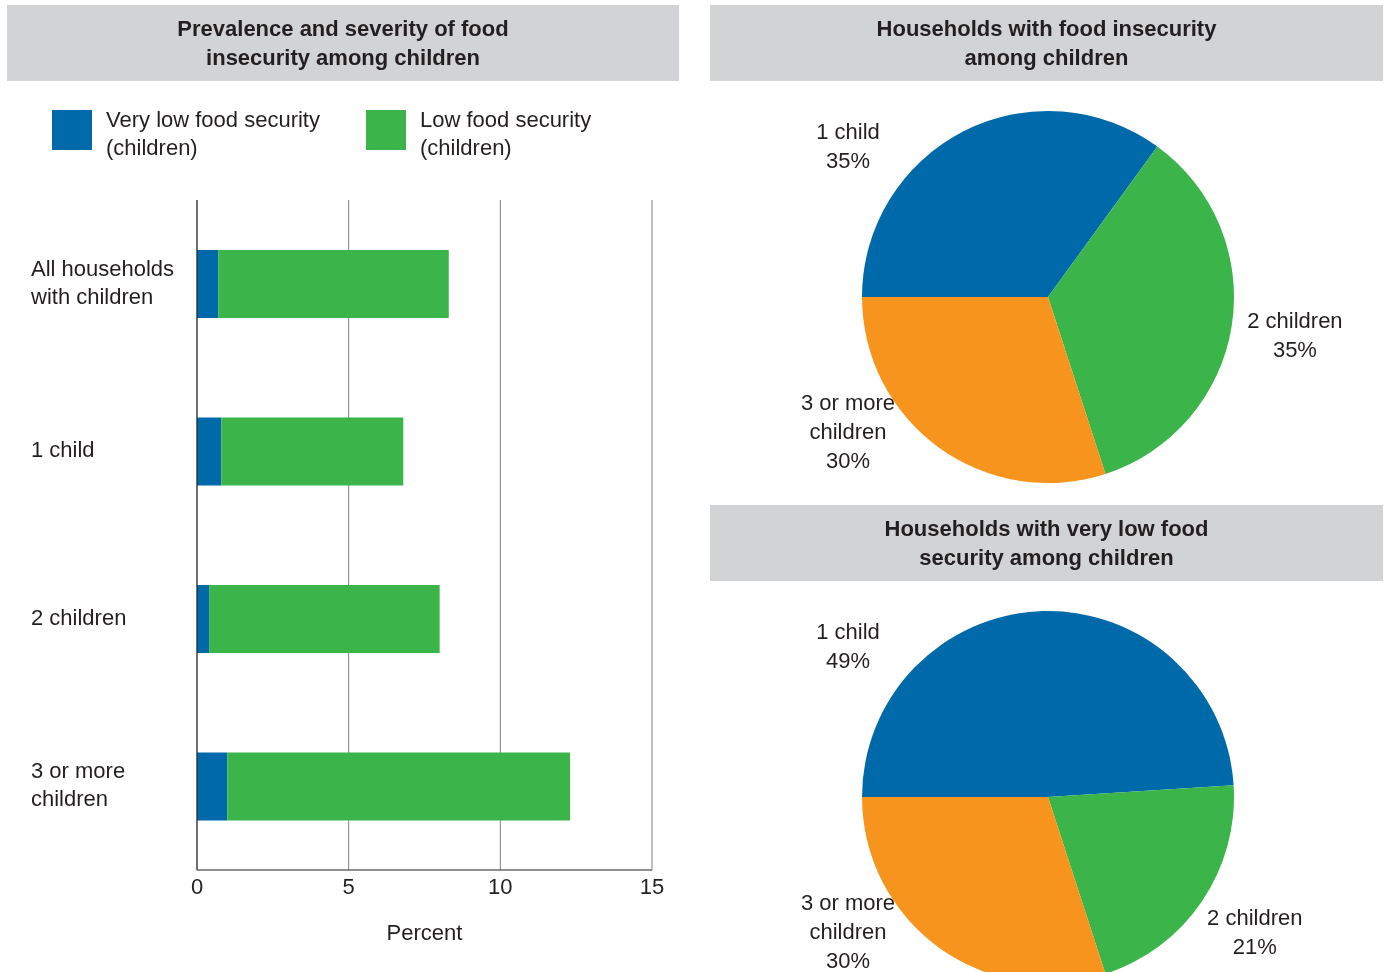  I want to click on y-tick-label: 2 children, so click(79, 617).